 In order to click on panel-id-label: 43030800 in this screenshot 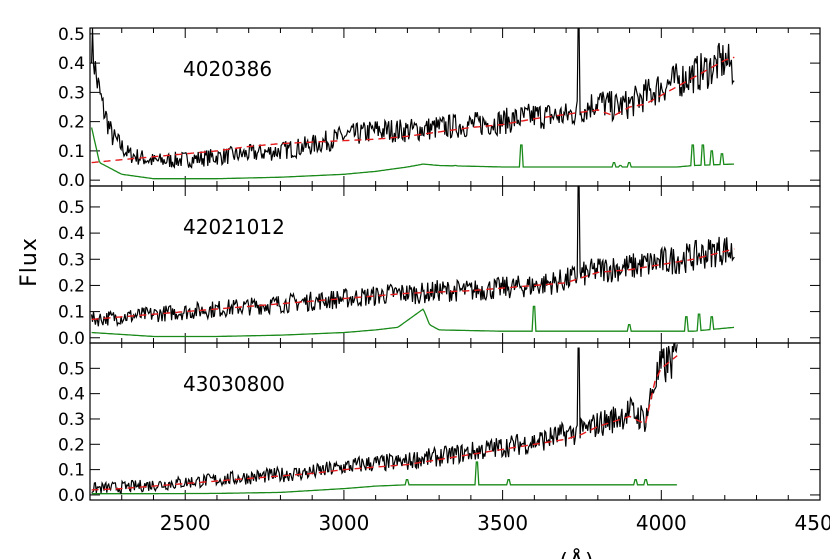, I will do `click(234, 384)`.